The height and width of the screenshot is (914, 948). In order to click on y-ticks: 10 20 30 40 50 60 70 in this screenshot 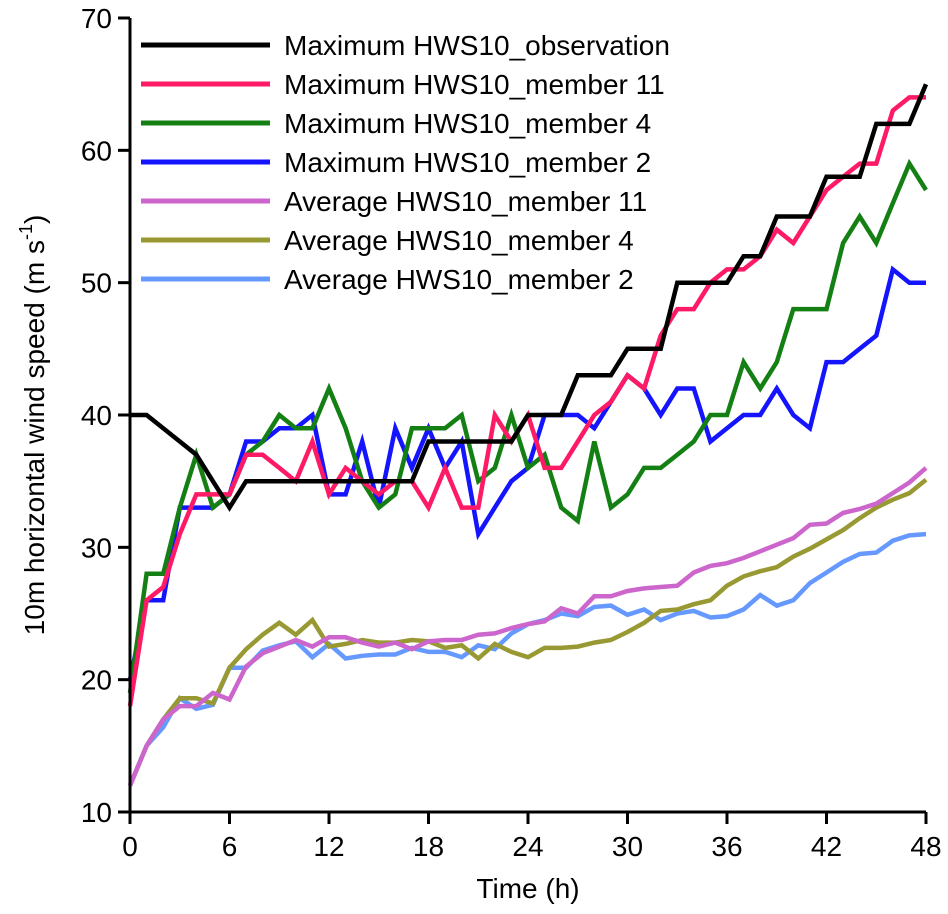, I will do `click(105, 415)`.